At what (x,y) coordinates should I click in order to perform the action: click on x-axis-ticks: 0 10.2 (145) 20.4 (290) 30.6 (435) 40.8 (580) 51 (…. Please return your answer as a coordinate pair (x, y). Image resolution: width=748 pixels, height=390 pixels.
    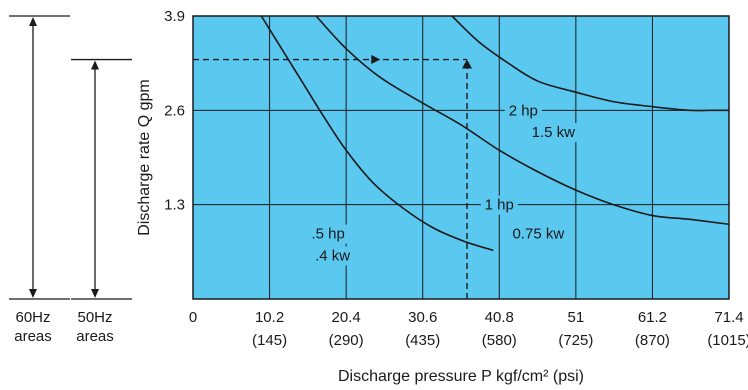
    Looking at the image, I should click on (468, 329).